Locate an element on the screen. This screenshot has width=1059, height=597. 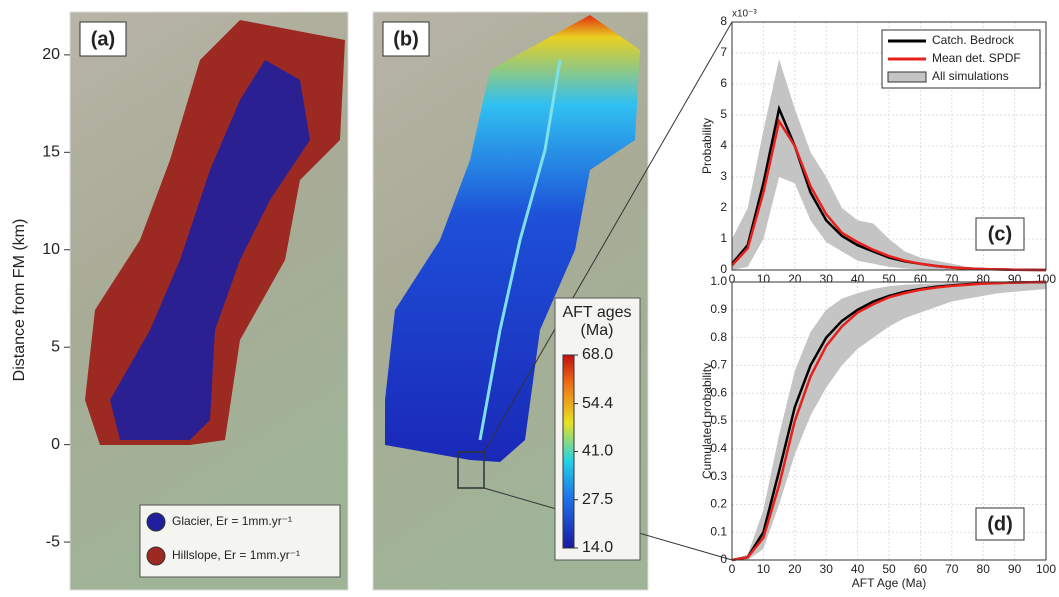
colorbar-title: AFT ages is located at coordinates (596, 312).